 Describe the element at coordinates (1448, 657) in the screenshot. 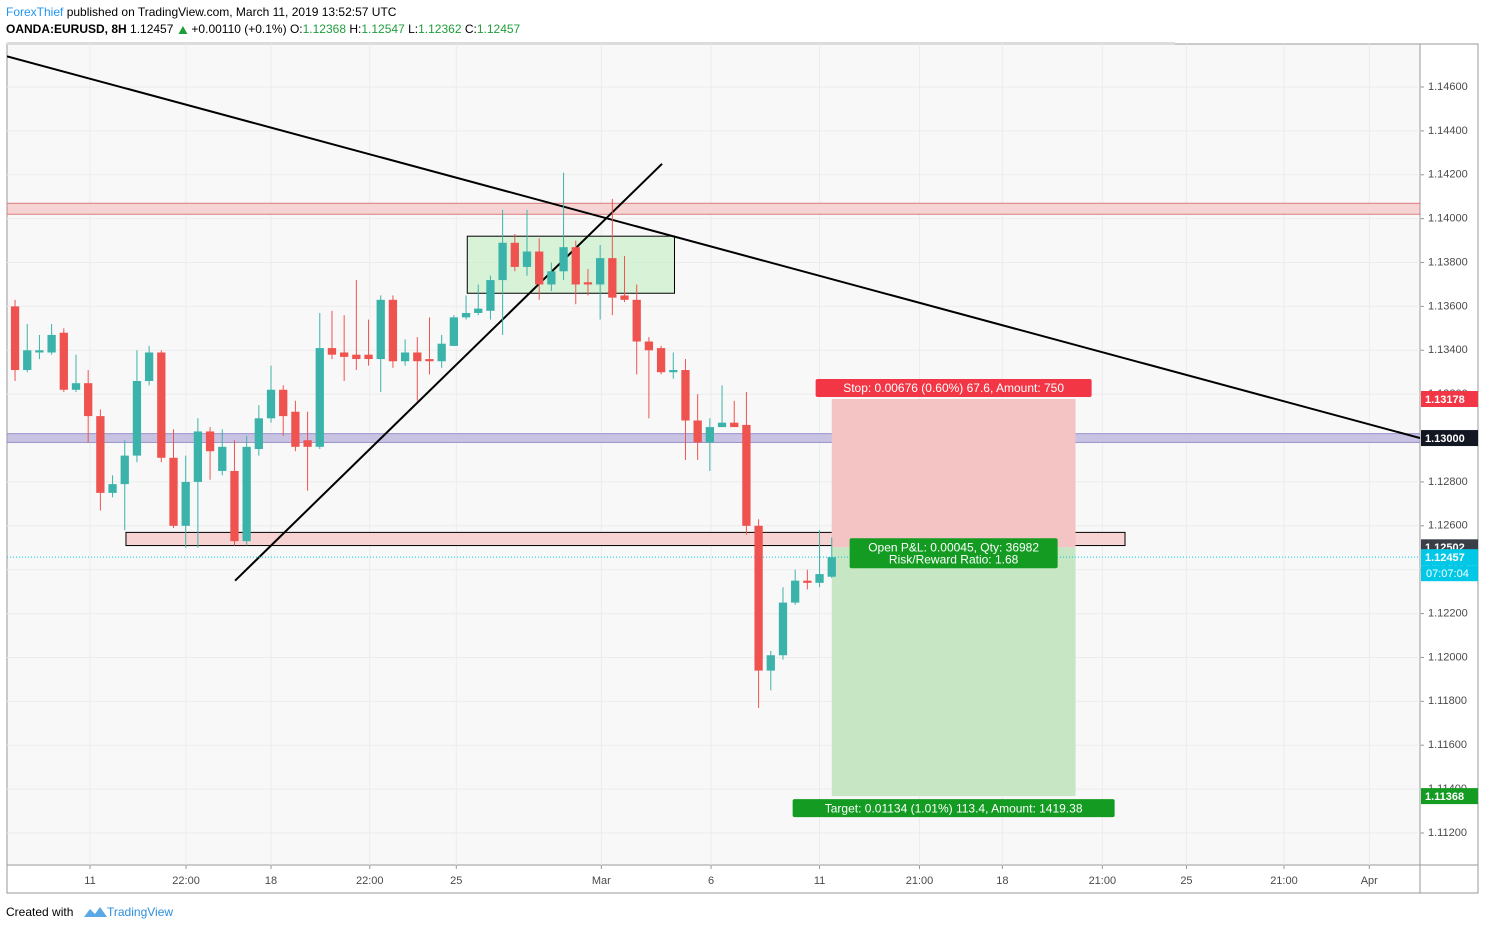

I see `y-tick-label: 1.12000` at that location.